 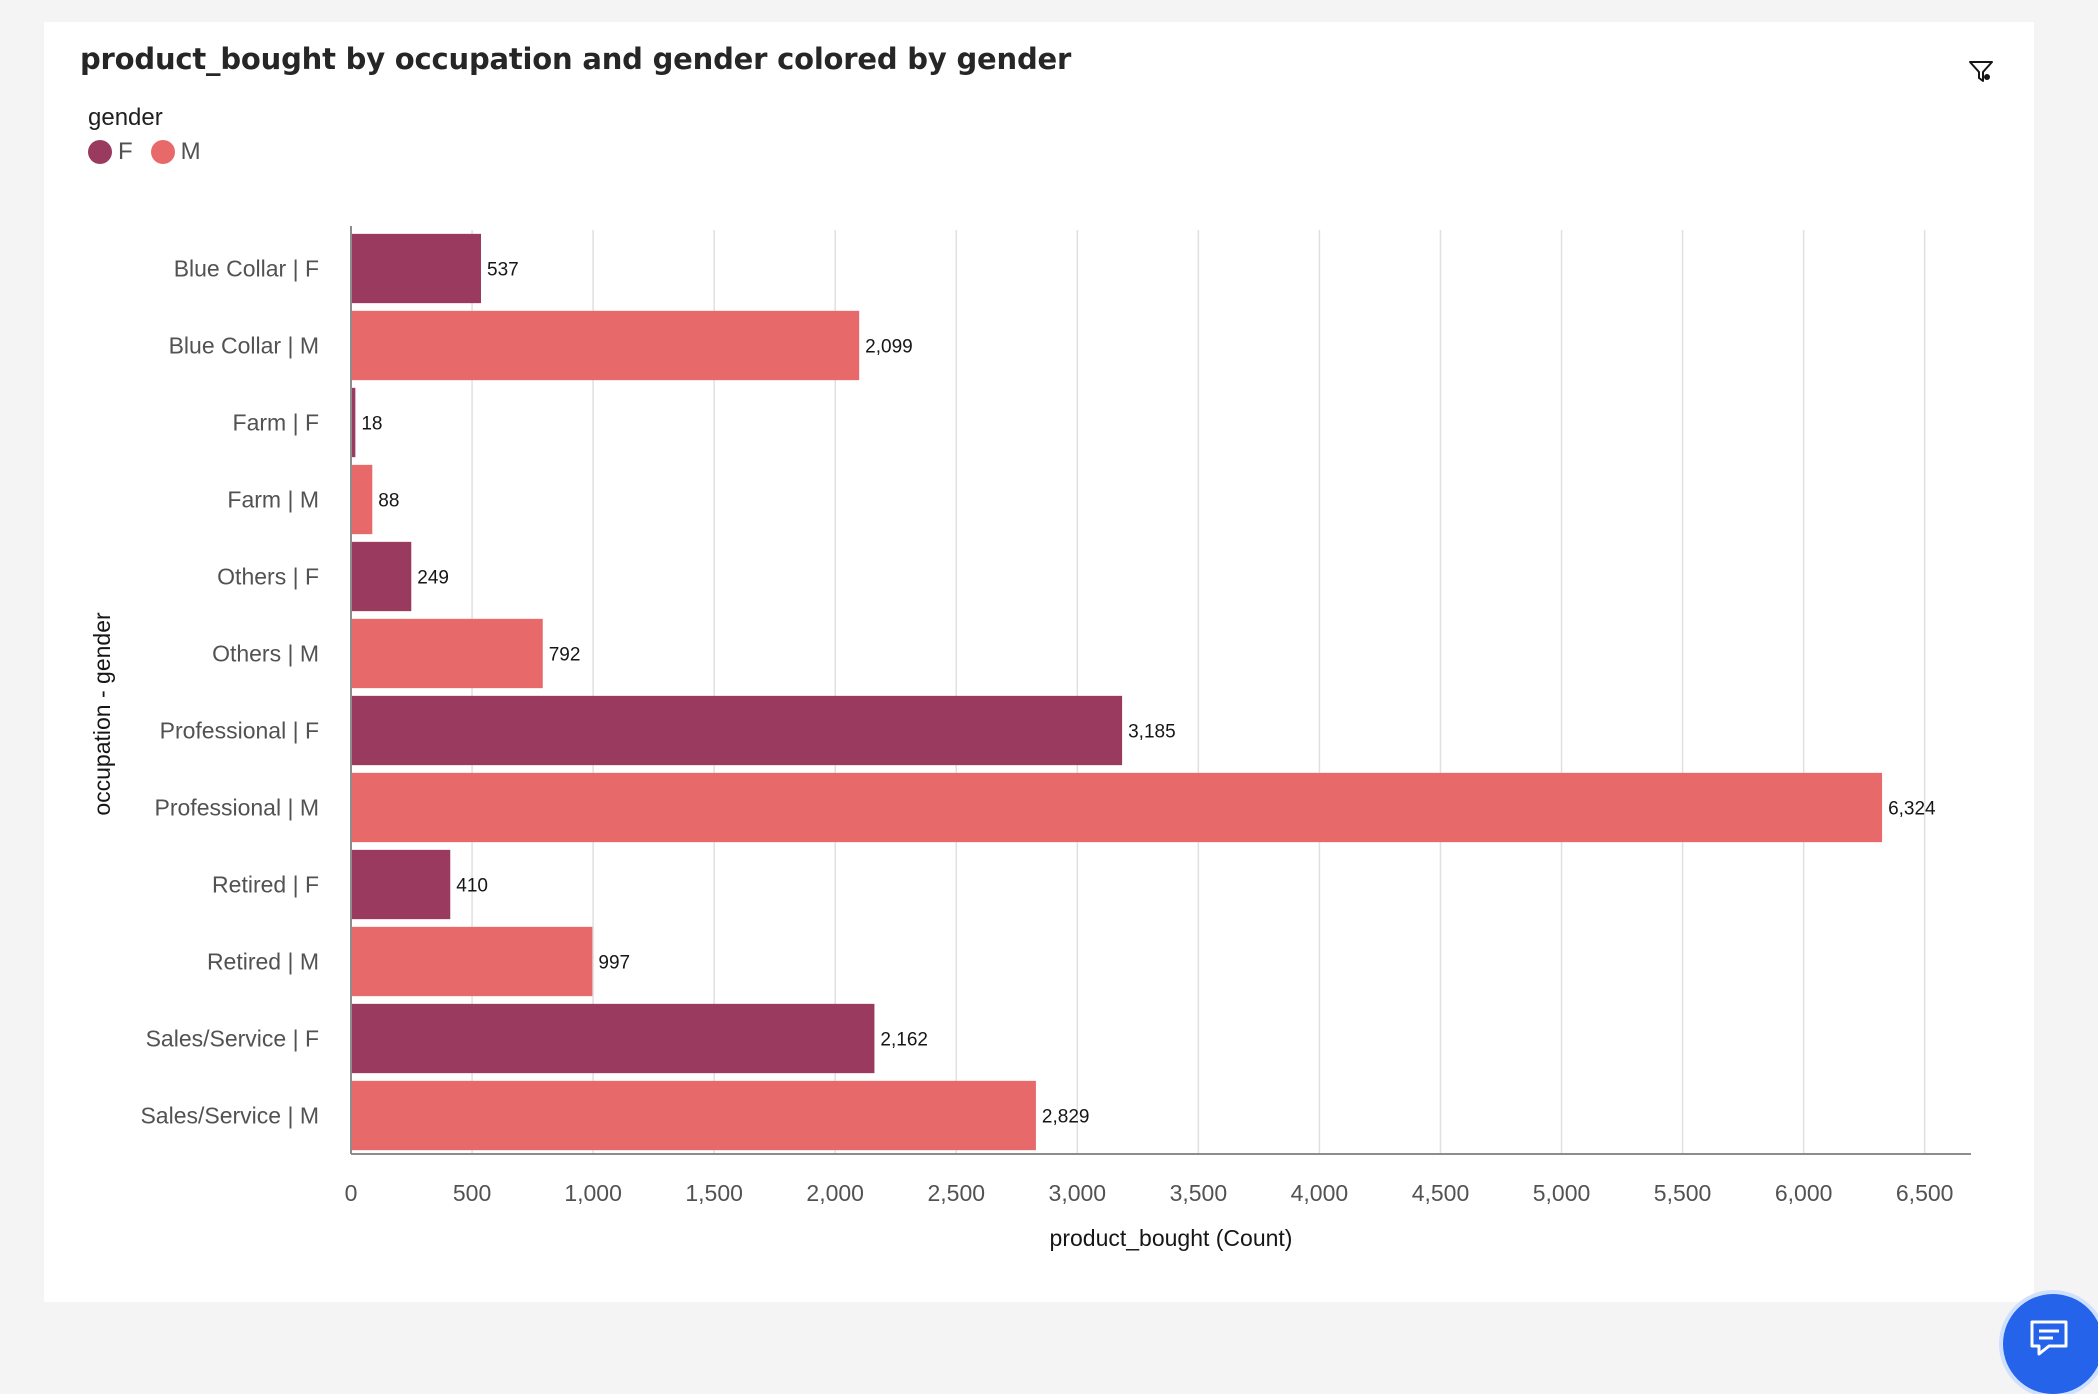 What do you see at coordinates (190, 151) in the screenshot?
I see `legend-label-m: M` at bounding box center [190, 151].